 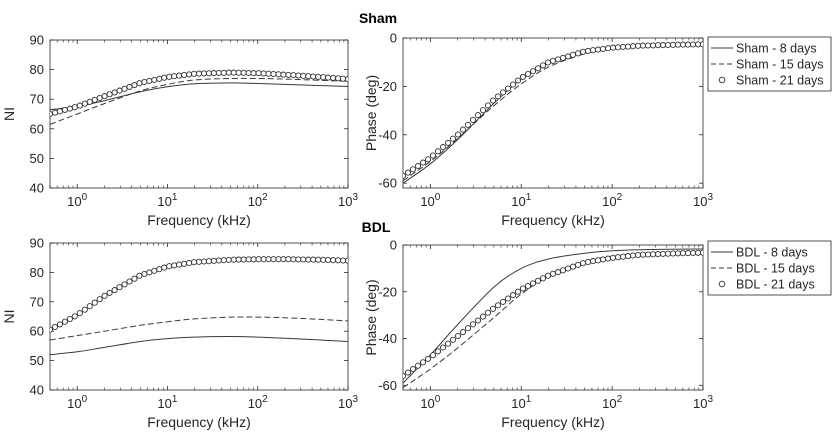 What do you see at coordinates (387, 291) in the screenshot?
I see `y-tick-label: -20` at bounding box center [387, 291].